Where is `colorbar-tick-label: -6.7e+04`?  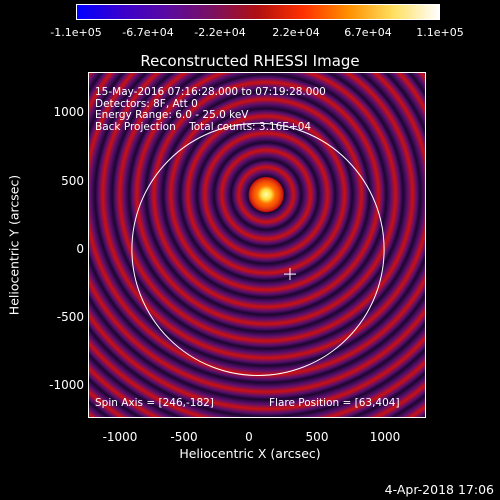 colorbar-tick-label: -6.7e+04 is located at coordinates (148, 32).